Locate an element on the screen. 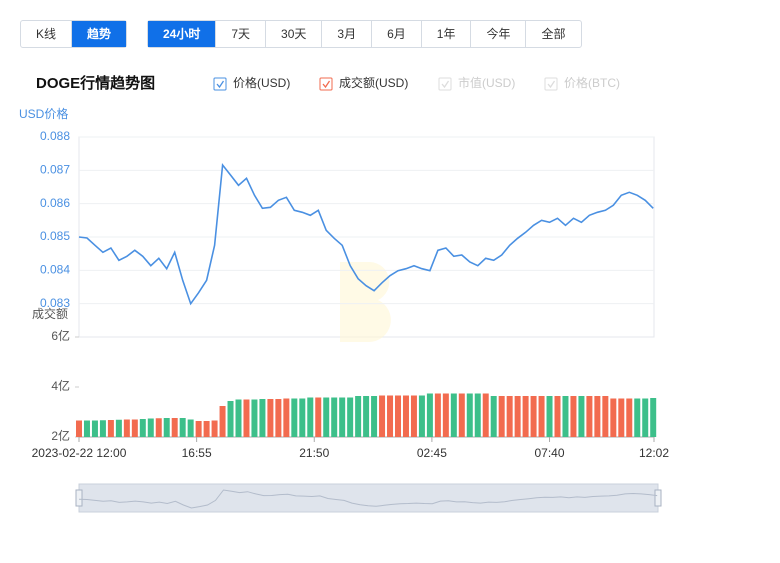  chart-title: DOGE行情趋势图 is located at coordinates (95, 83).